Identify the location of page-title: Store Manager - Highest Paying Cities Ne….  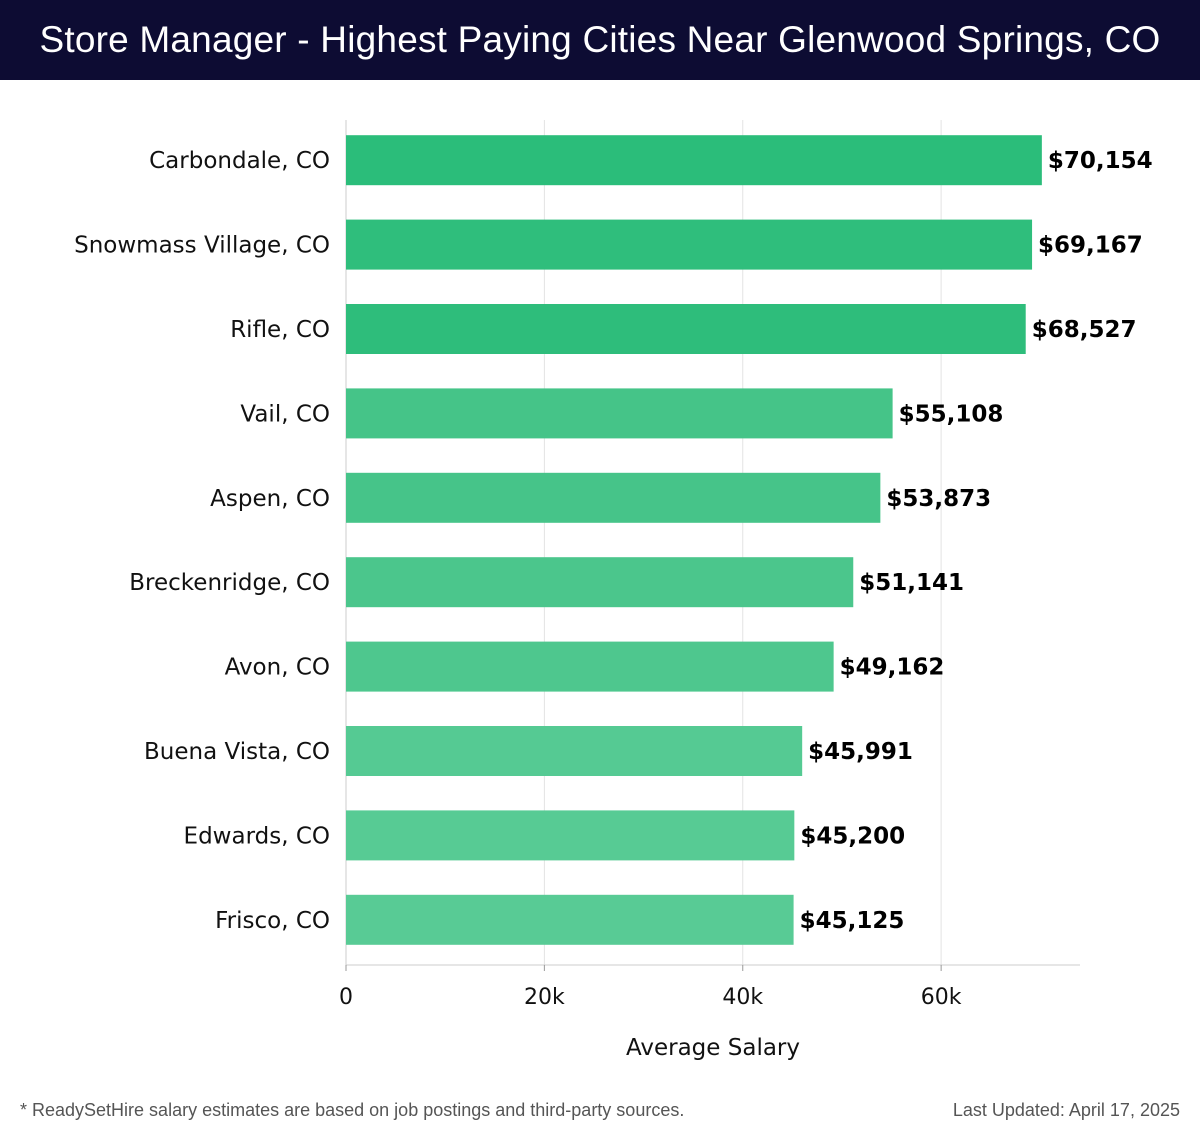
(600, 39).